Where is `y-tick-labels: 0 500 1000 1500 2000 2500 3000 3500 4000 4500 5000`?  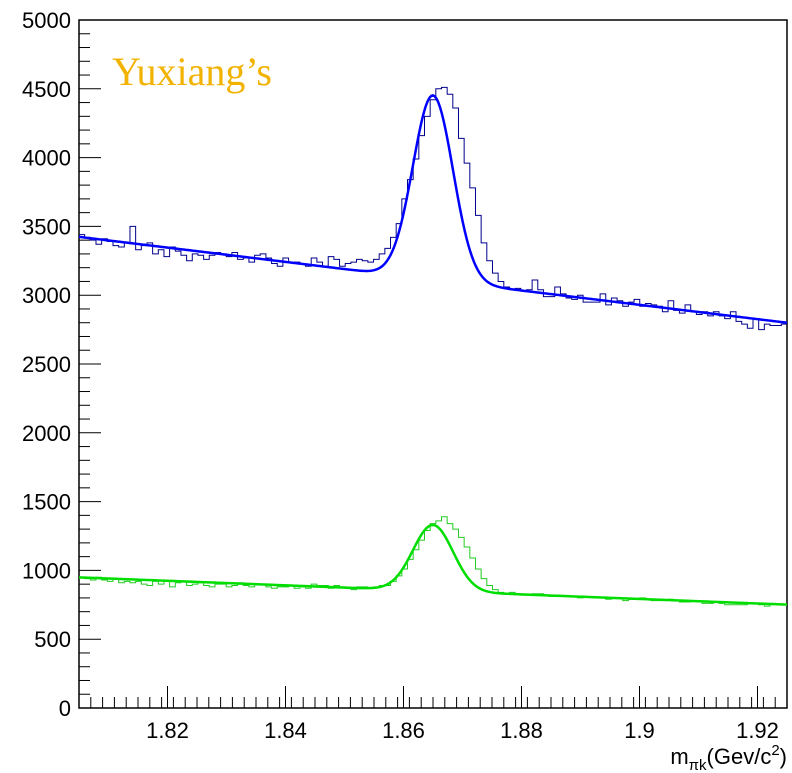
y-tick-labels: 0 500 1000 1500 2000 2500 3000 3500 4000 4500 5000 is located at coordinates (46, 364).